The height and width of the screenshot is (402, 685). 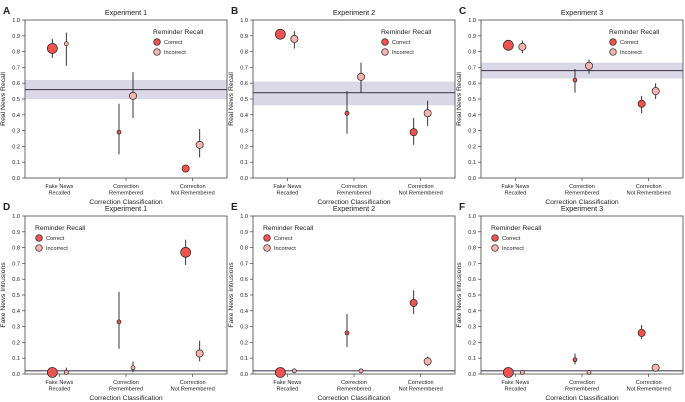 What do you see at coordinates (234, 207) in the screenshot?
I see `panel-letter: E` at bounding box center [234, 207].